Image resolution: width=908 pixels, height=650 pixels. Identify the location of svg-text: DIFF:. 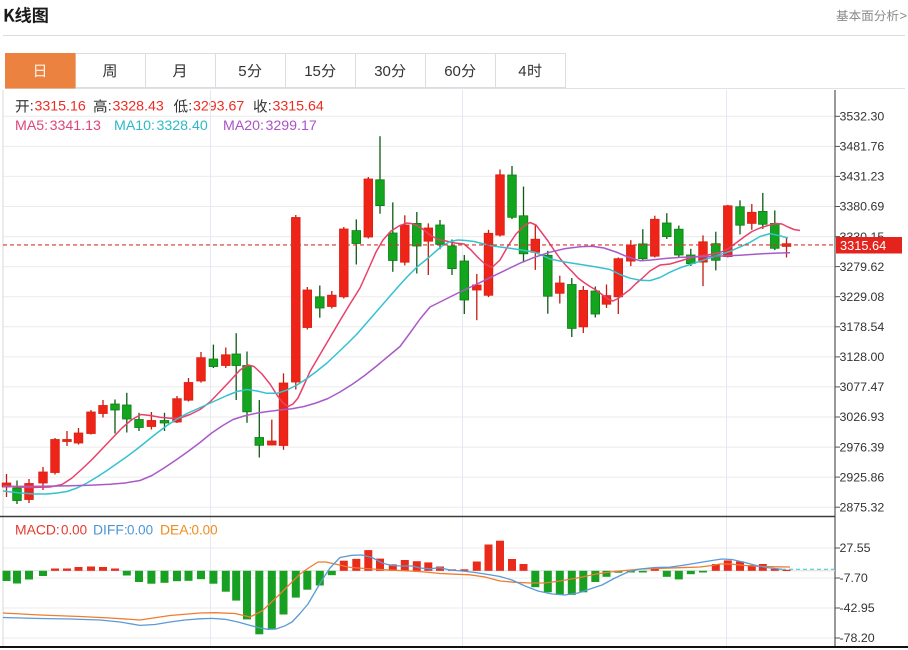
(110, 530).